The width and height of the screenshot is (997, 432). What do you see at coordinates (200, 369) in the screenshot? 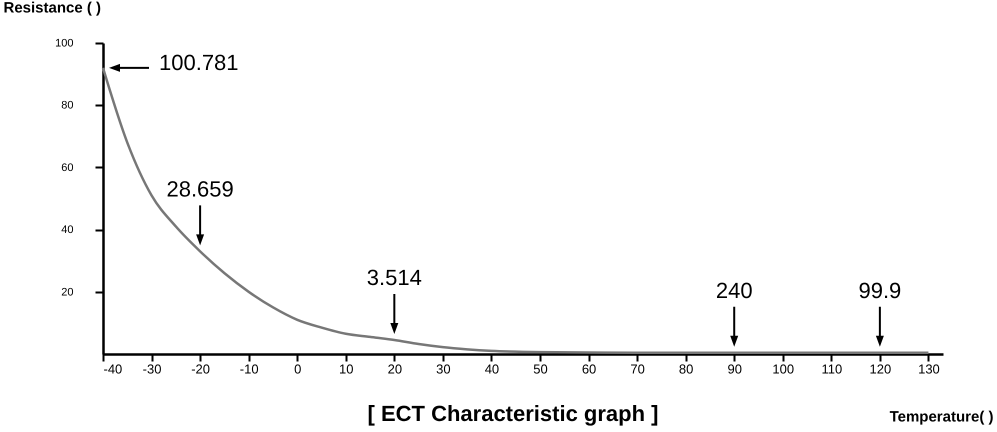
I see `x-tick-label: -20` at bounding box center [200, 369].